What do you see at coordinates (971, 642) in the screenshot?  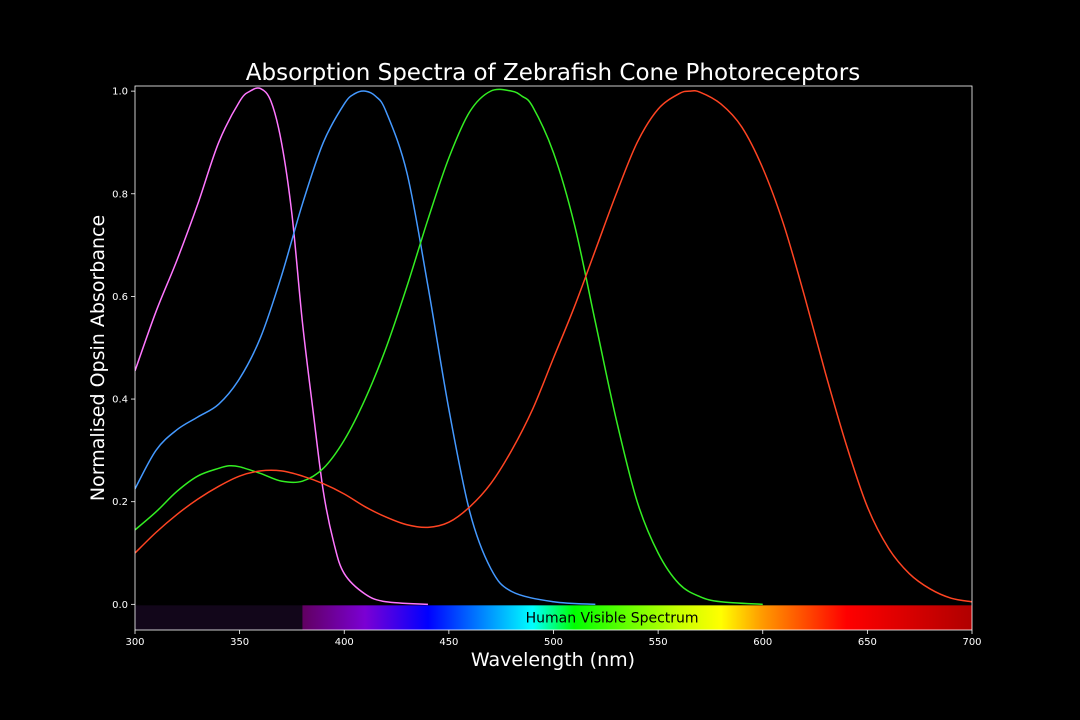 I see `x-tick-label: 700` at bounding box center [971, 642].